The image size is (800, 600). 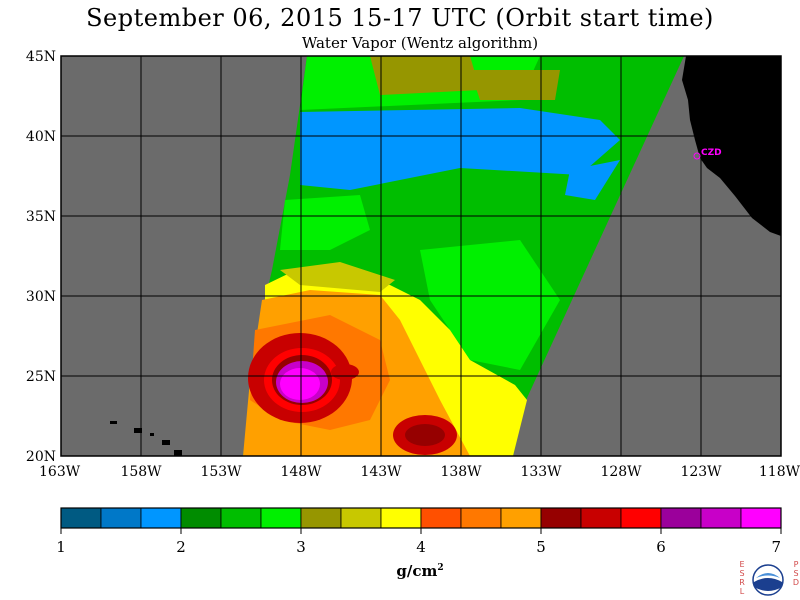 I want to click on moist-blob-small, so click(x=345, y=372).